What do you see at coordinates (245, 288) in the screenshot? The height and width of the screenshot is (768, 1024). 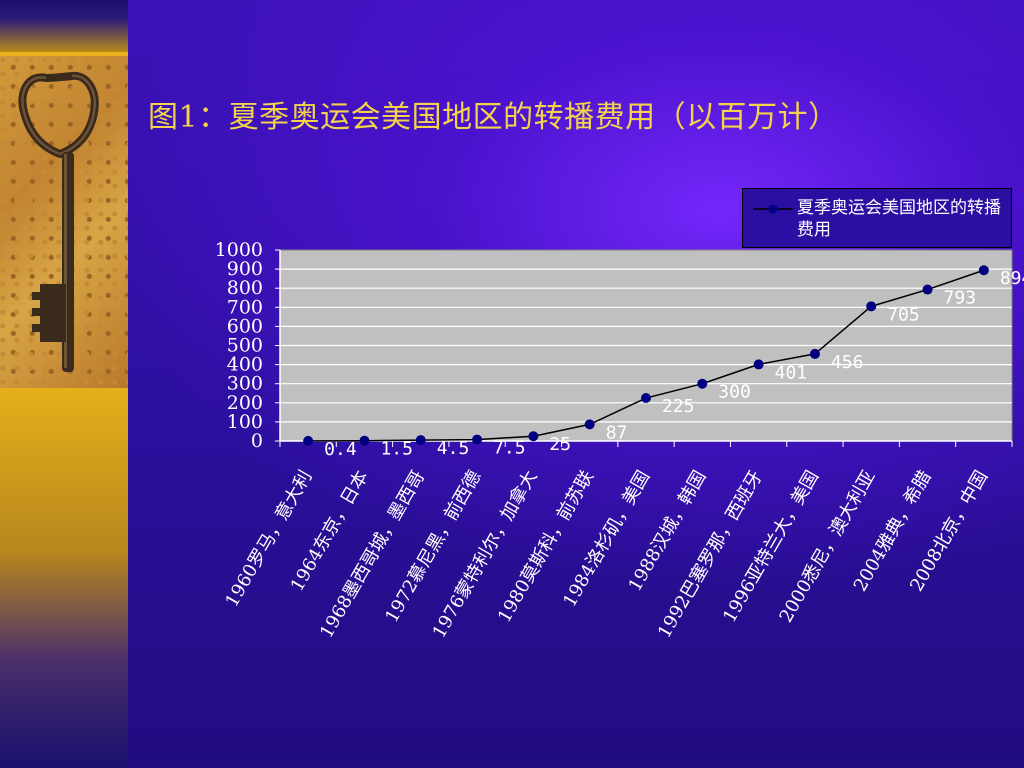 I see `y-tick-label: 800` at bounding box center [245, 288].